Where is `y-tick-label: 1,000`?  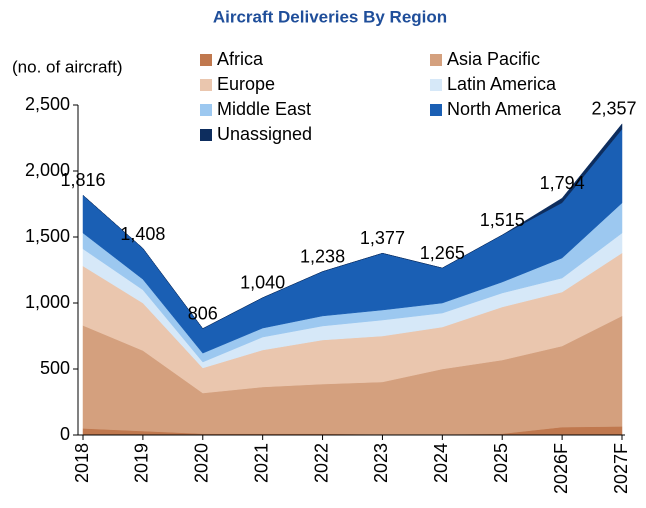 y-tick-label: 1,000 is located at coordinates (47, 302).